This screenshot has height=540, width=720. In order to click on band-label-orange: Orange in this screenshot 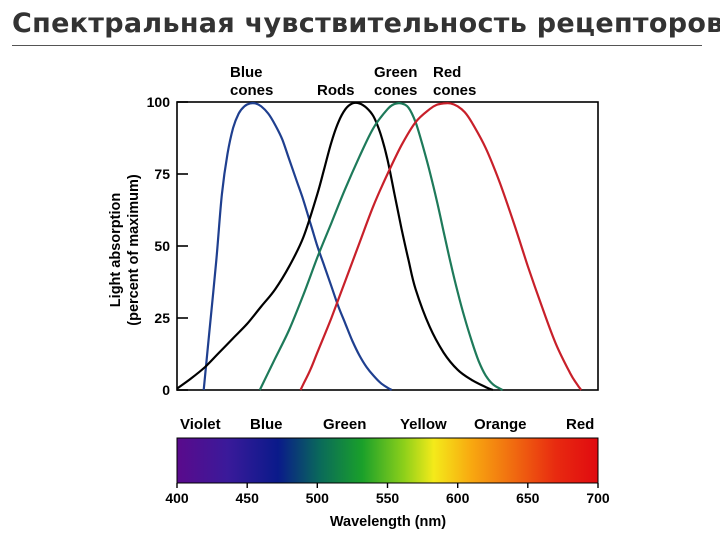, I will do `click(500, 424)`.